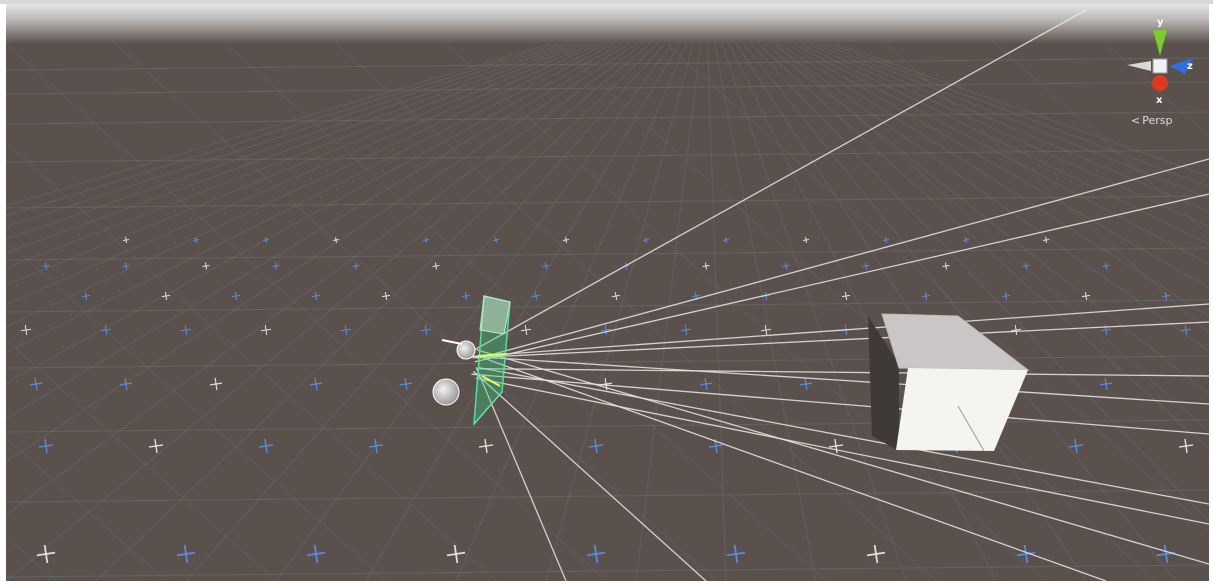  I want to click on axis-gizmo-graphic: y z x, so click(1160, 64).